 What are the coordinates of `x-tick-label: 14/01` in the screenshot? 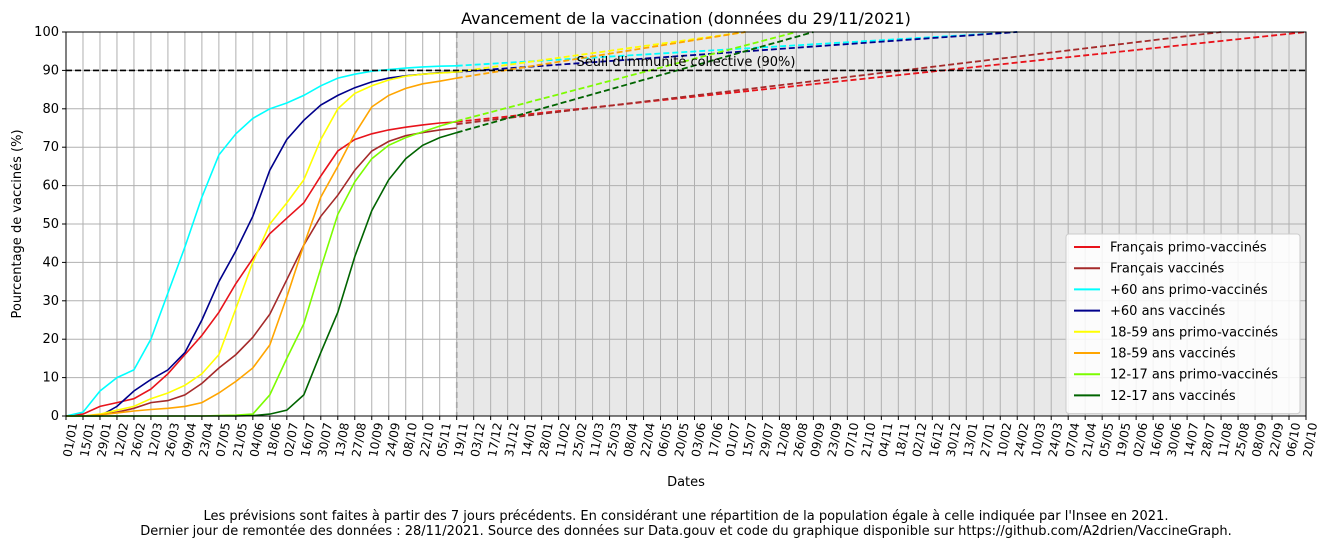 It's located at (529, 440).